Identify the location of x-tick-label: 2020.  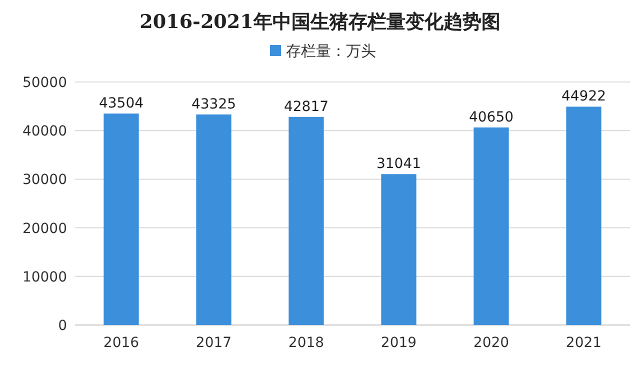
(491, 343).